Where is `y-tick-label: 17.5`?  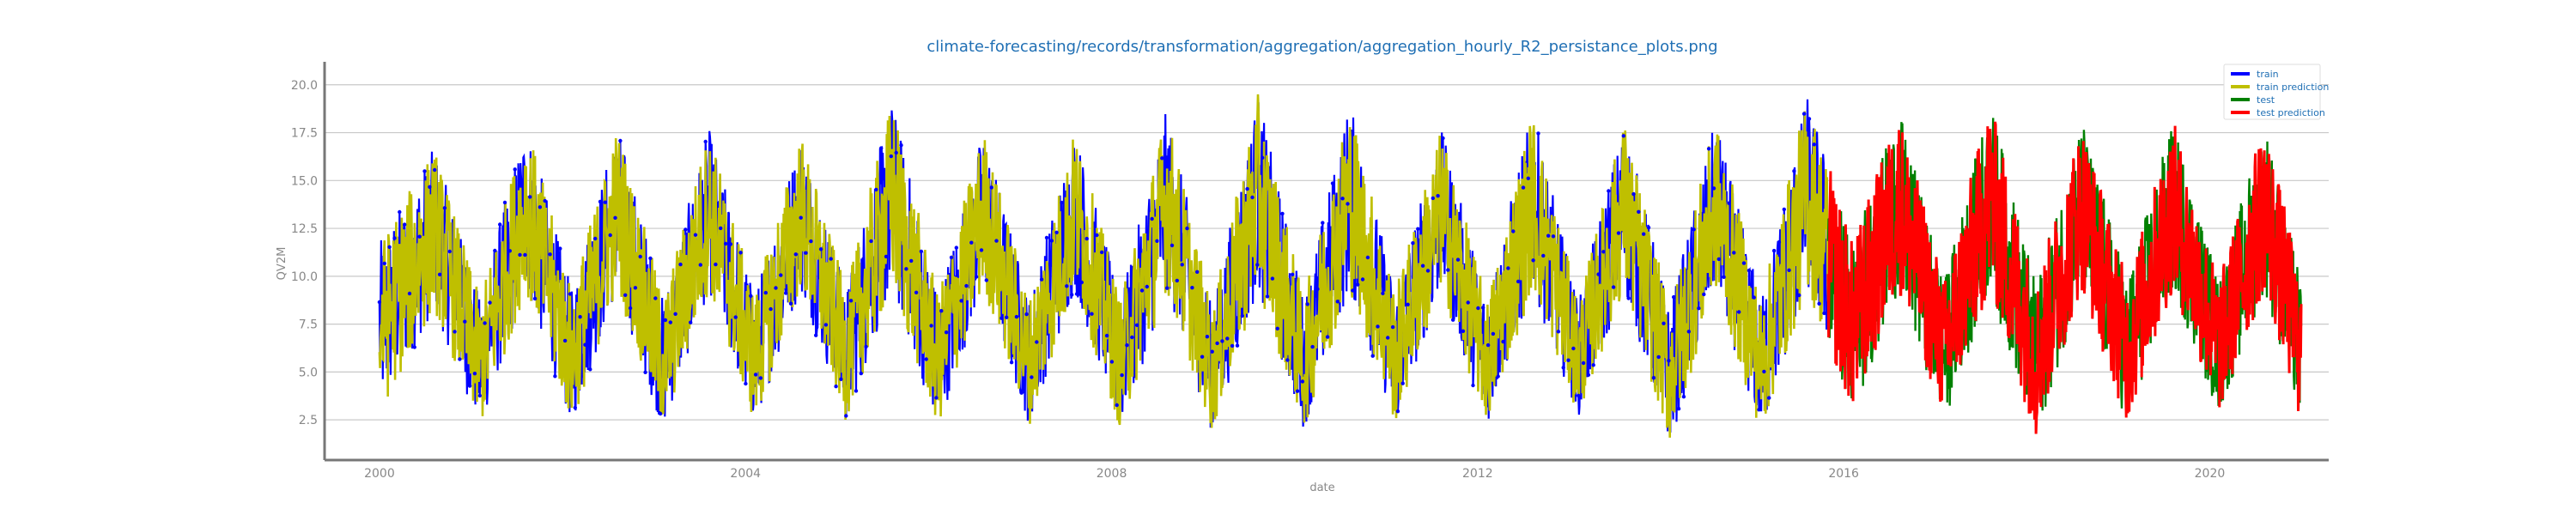 y-tick-label: 17.5 is located at coordinates (304, 134).